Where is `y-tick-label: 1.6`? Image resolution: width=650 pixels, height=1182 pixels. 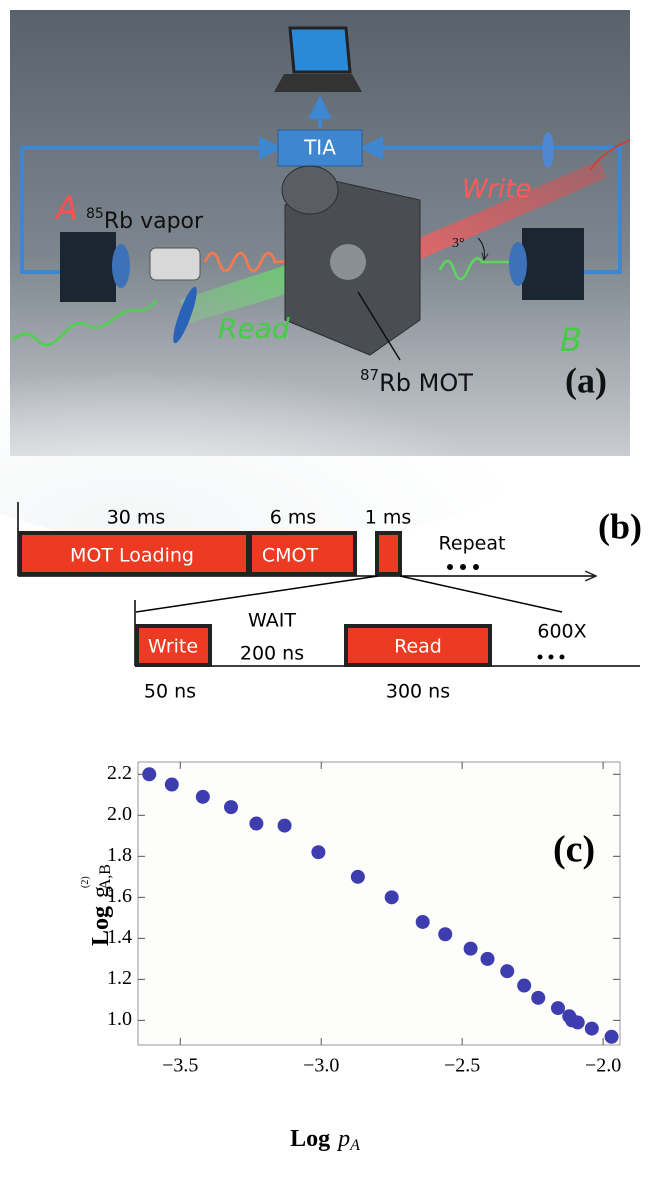
y-tick-label: 1.6 is located at coordinates (119, 896).